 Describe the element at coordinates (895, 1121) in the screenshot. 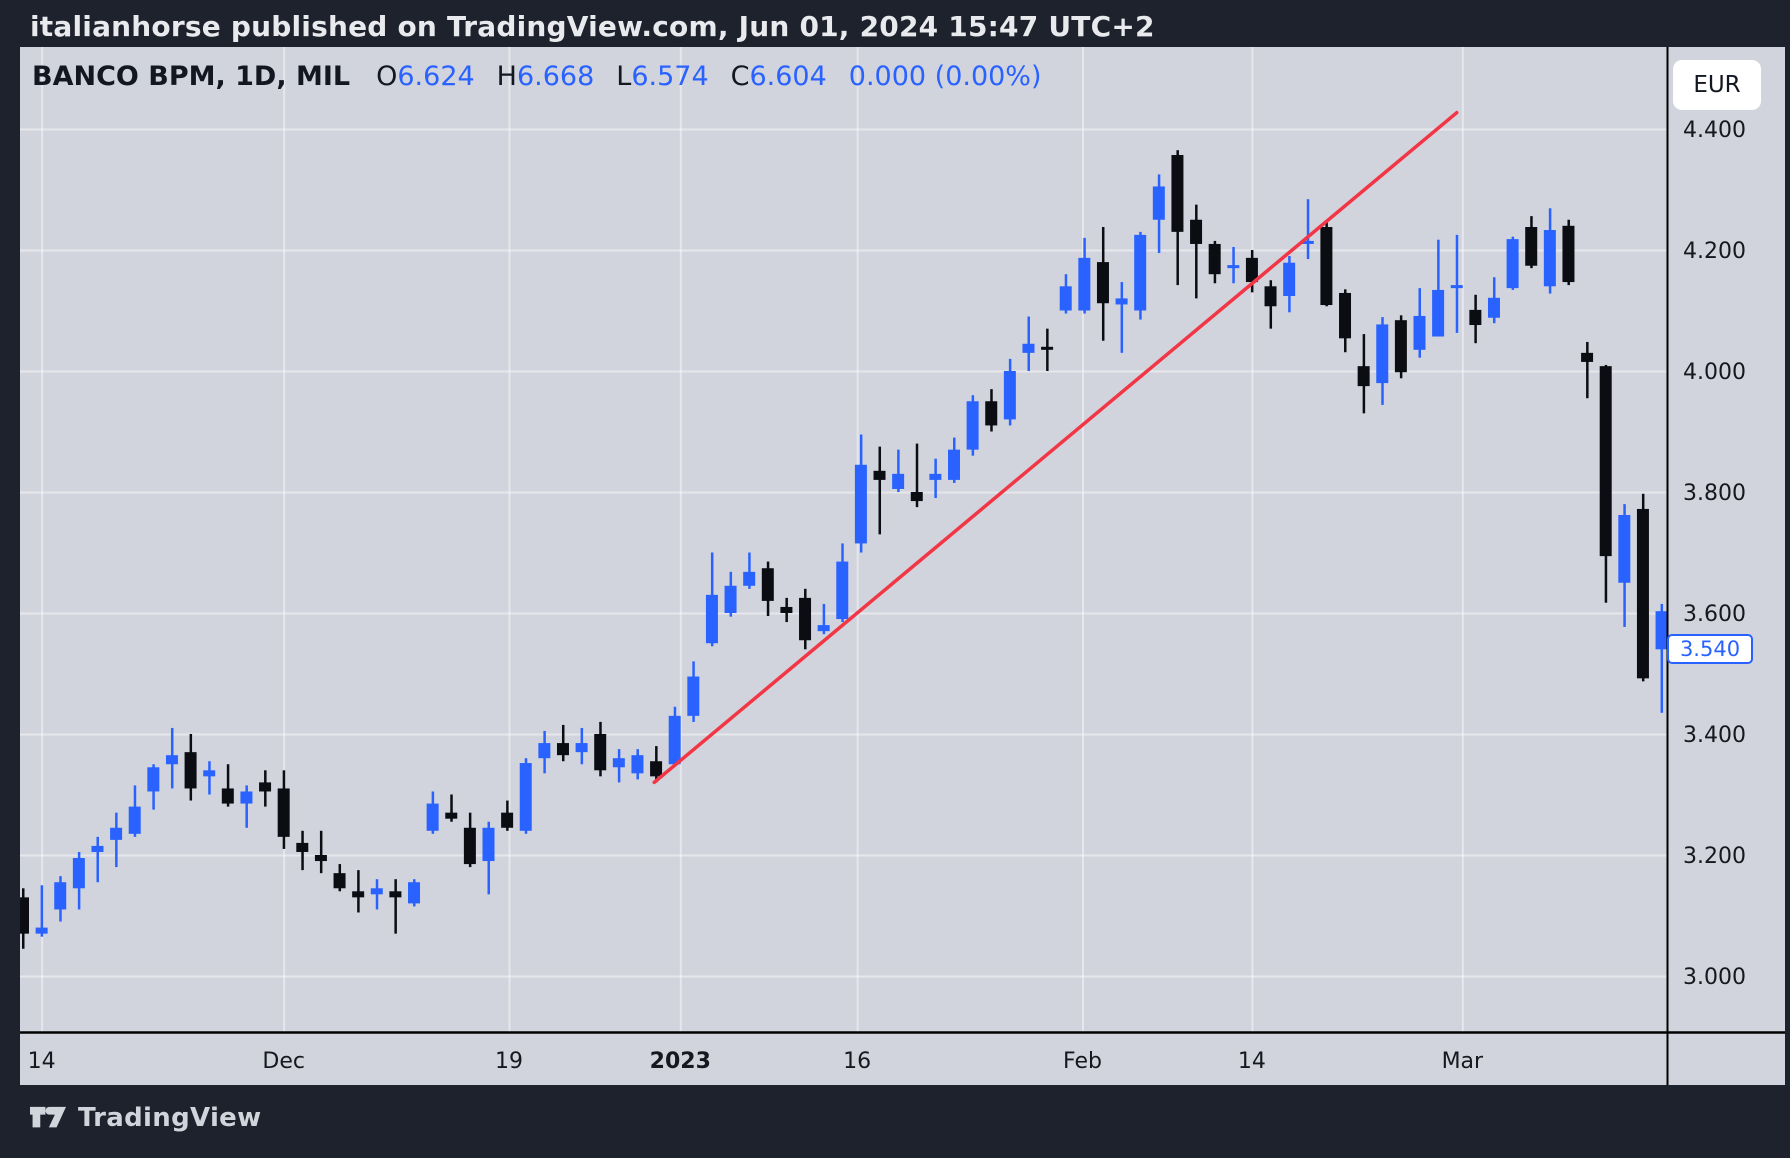

I see `footer-bar: TradingView` at that location.